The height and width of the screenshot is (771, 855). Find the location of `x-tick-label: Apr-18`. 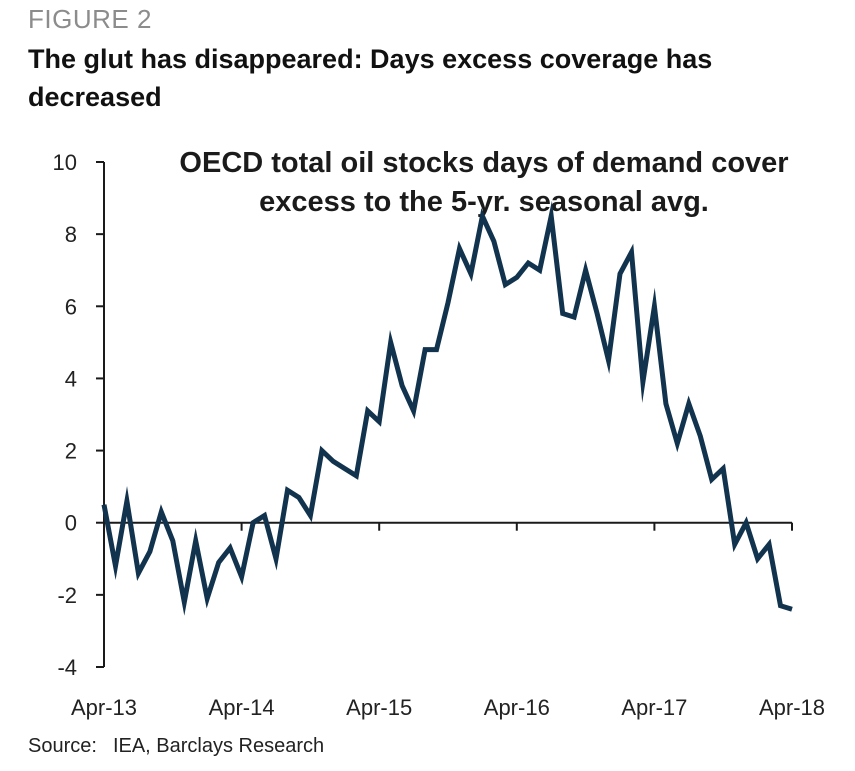

x-tick-label: Apr-18 is located at coordinates (792, 707).